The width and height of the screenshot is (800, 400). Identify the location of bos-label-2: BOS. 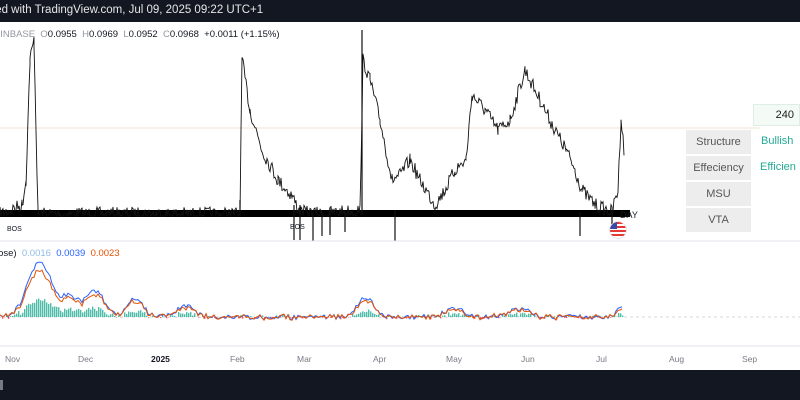
(297, 227).